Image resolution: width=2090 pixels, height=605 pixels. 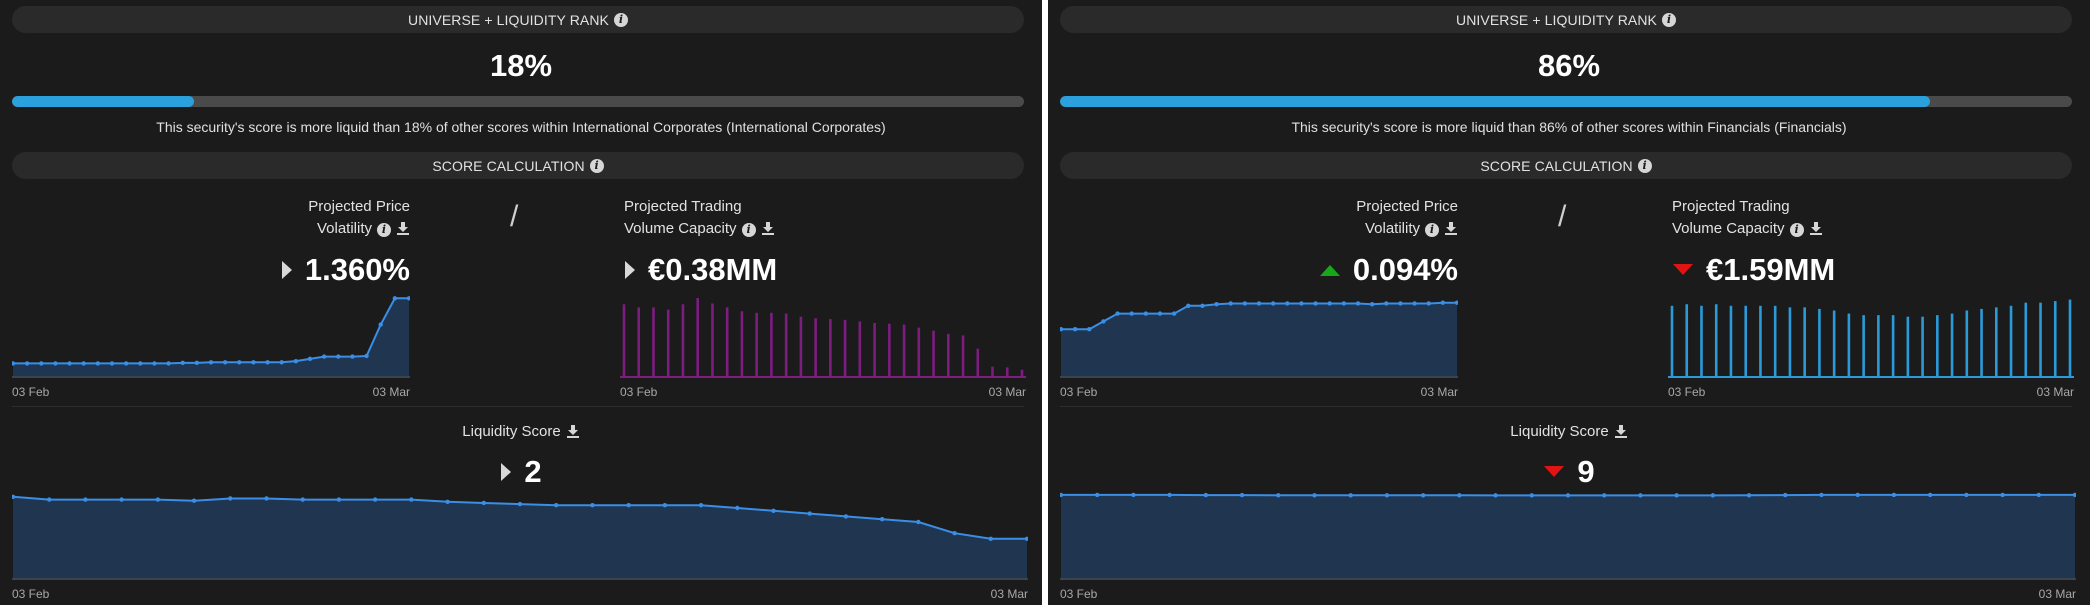 What do you see at coordinates (359, 217) in the screenshot?
I see `price-volatility-label: Projected Price Volatility i` at bounding box center [359, 217].